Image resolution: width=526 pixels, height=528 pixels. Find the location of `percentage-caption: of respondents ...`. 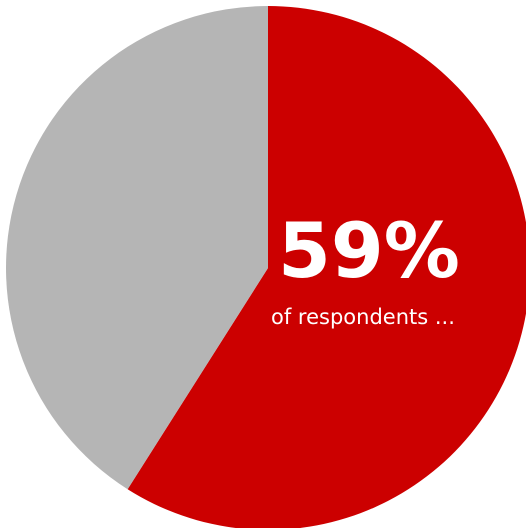

percentage-caption: of respondents ... is located at coordinates (363, 317).